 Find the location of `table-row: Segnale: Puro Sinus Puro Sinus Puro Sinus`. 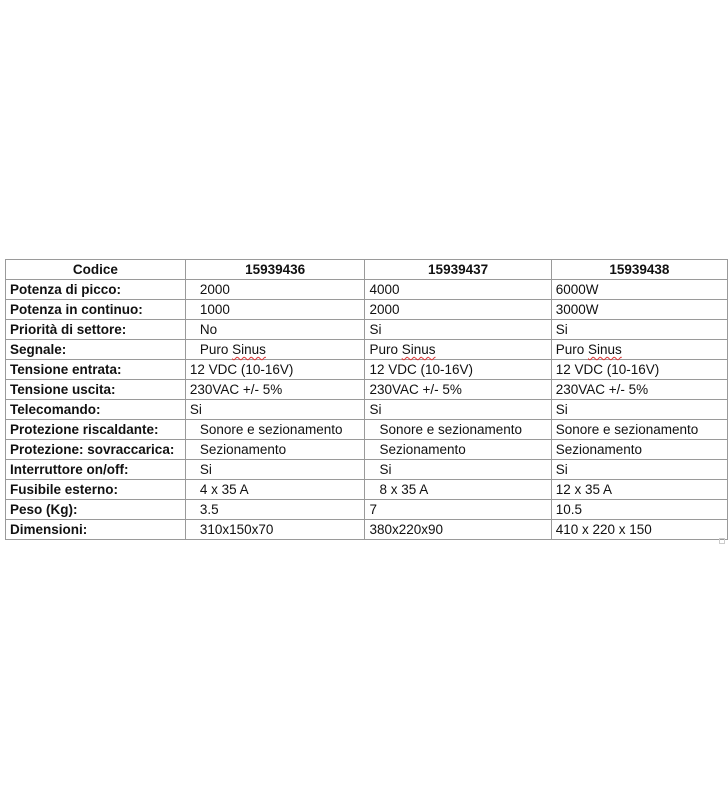

table-row: Segnale: Puro Sinus Puro Sinus Puro Sinus is located at coordinates (366, 349).